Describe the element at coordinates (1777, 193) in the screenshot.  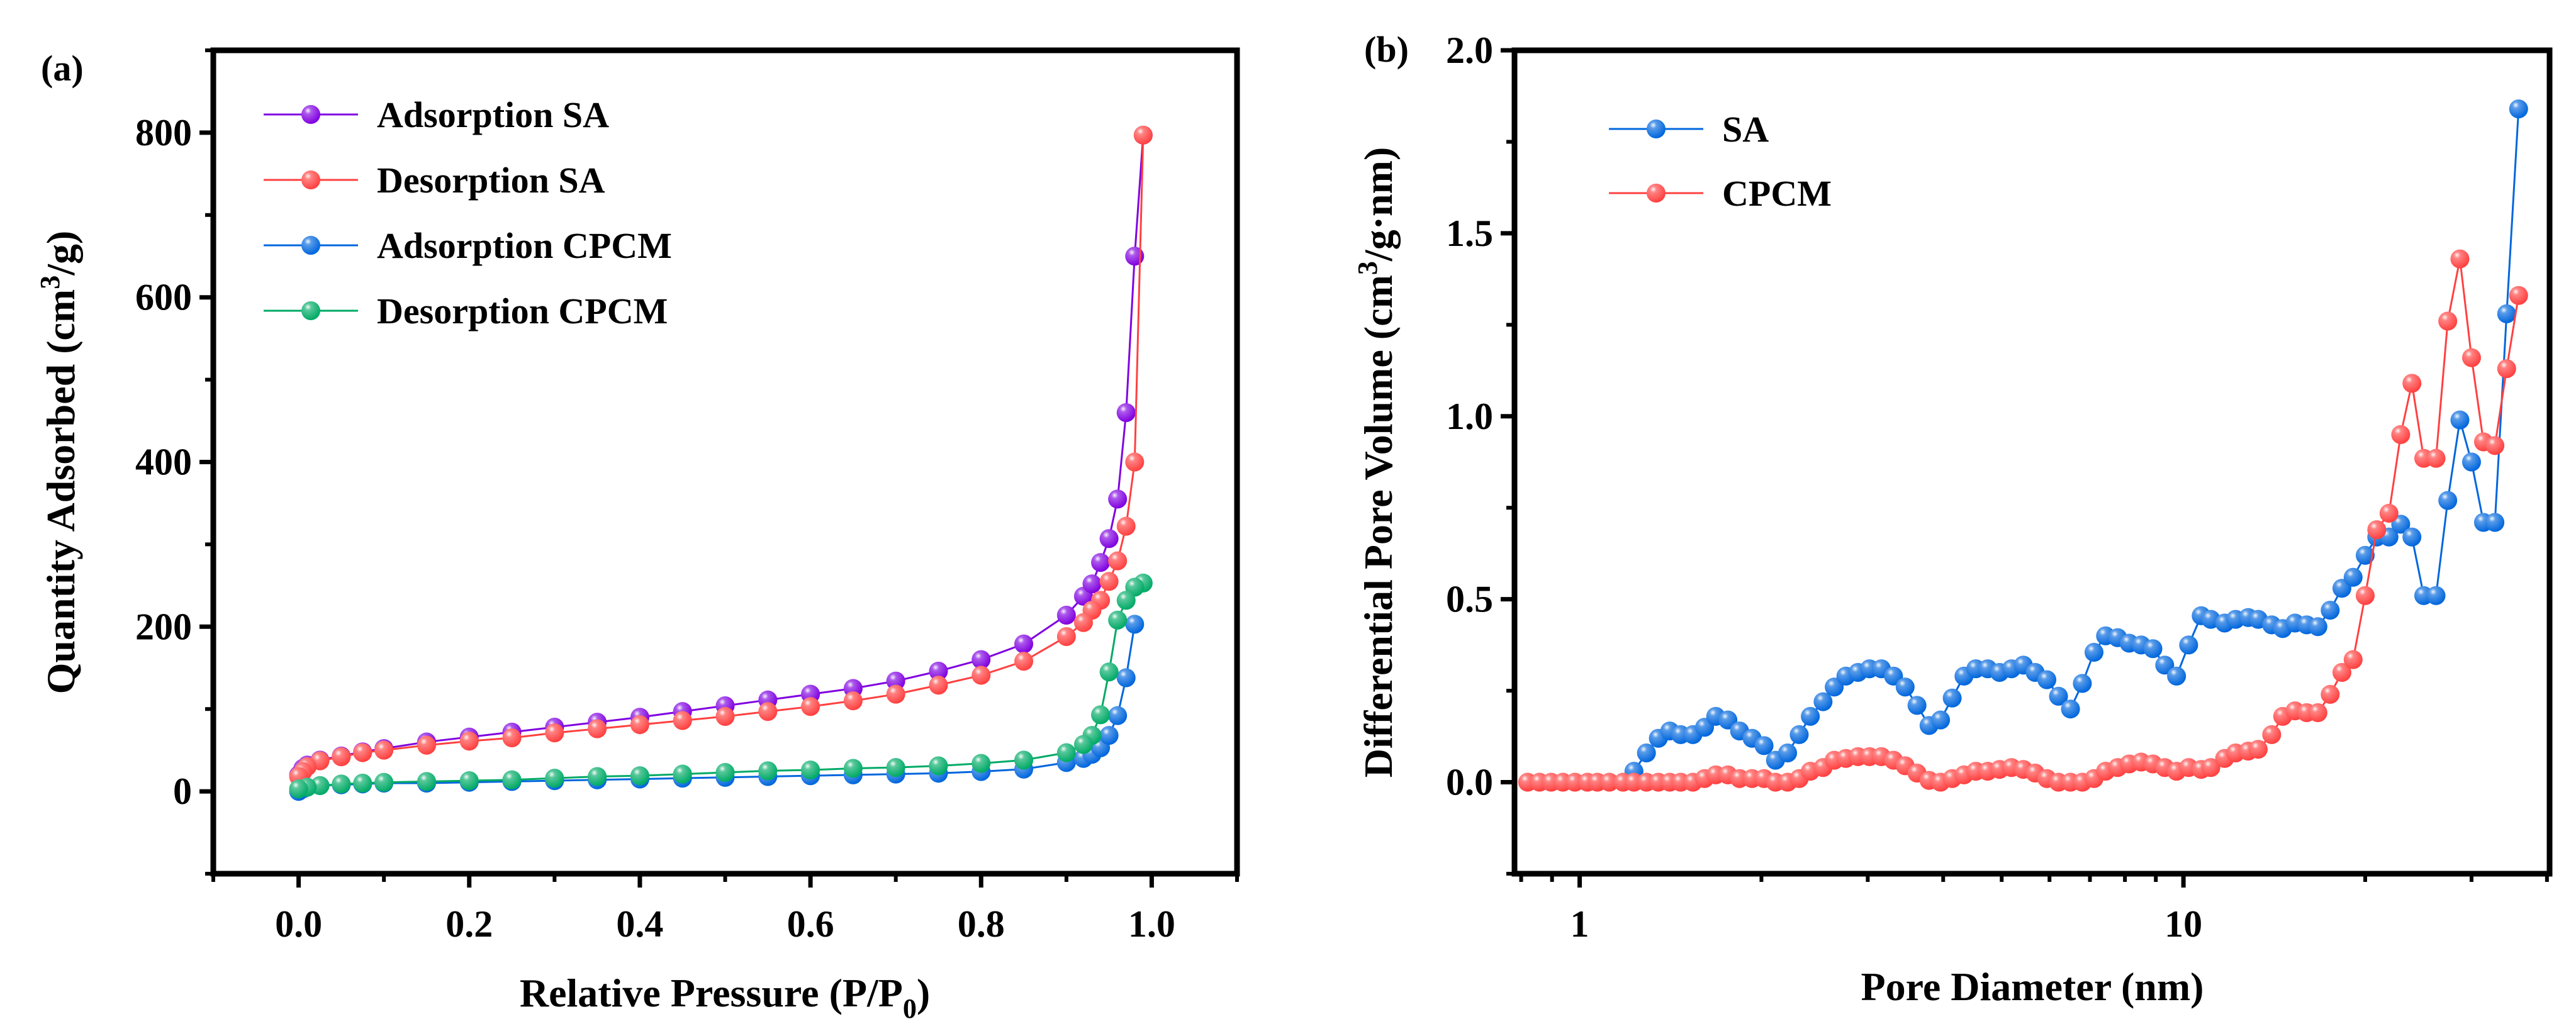
I see `legend-label: CPCM` at that location.